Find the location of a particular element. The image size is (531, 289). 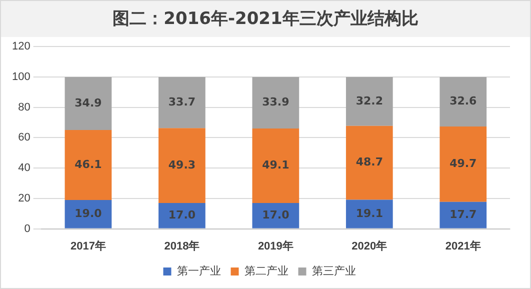

chart-title: 图二：2016年-2021年三次产业结构比 is located at coordinates (265, 19).